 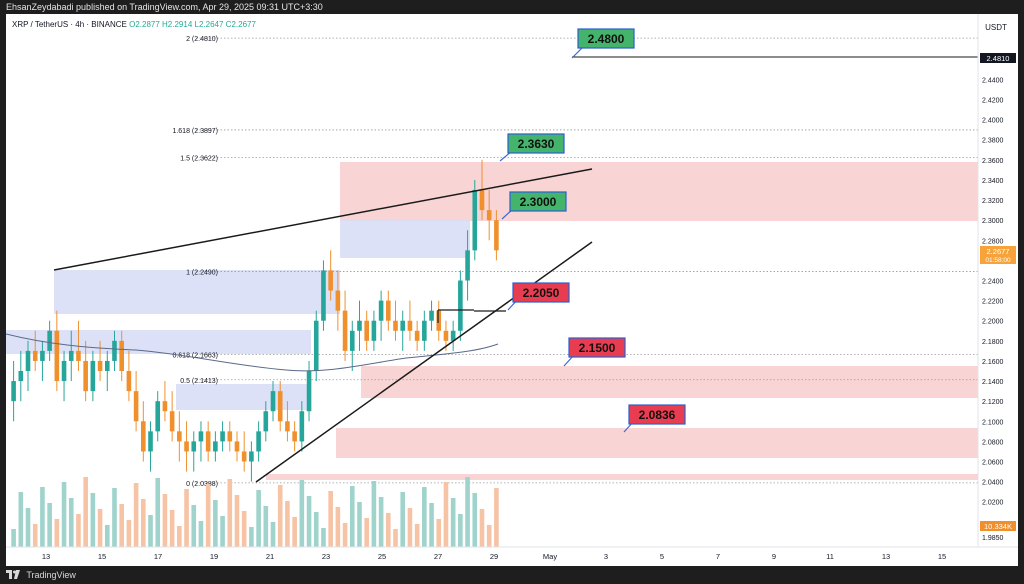 I want to click on volume-tag: 10.334K, so click(x=998, y=526).